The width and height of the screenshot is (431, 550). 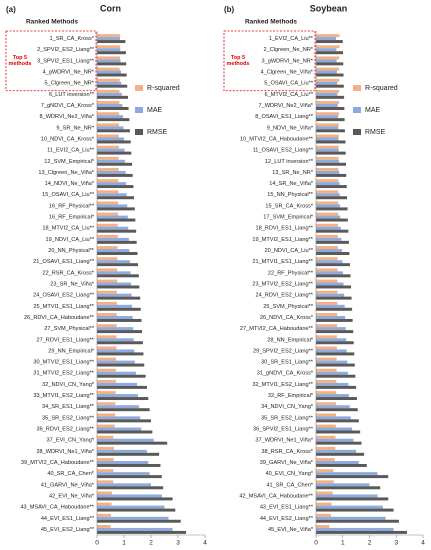 I want to click on category-label: 9_SR_Ne_NR*, so click(x=75, y=128).